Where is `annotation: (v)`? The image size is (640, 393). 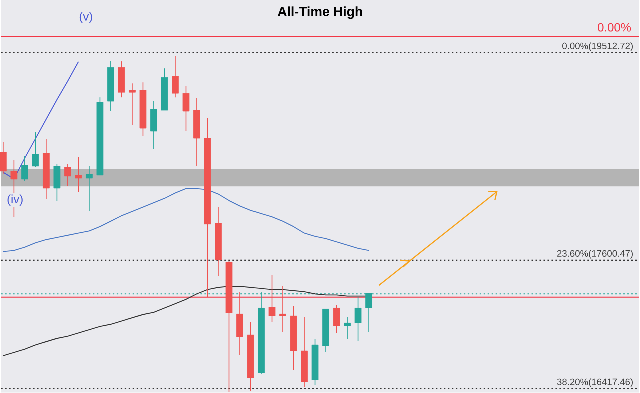
annotation: (v) is located at coordinates (86, 18).